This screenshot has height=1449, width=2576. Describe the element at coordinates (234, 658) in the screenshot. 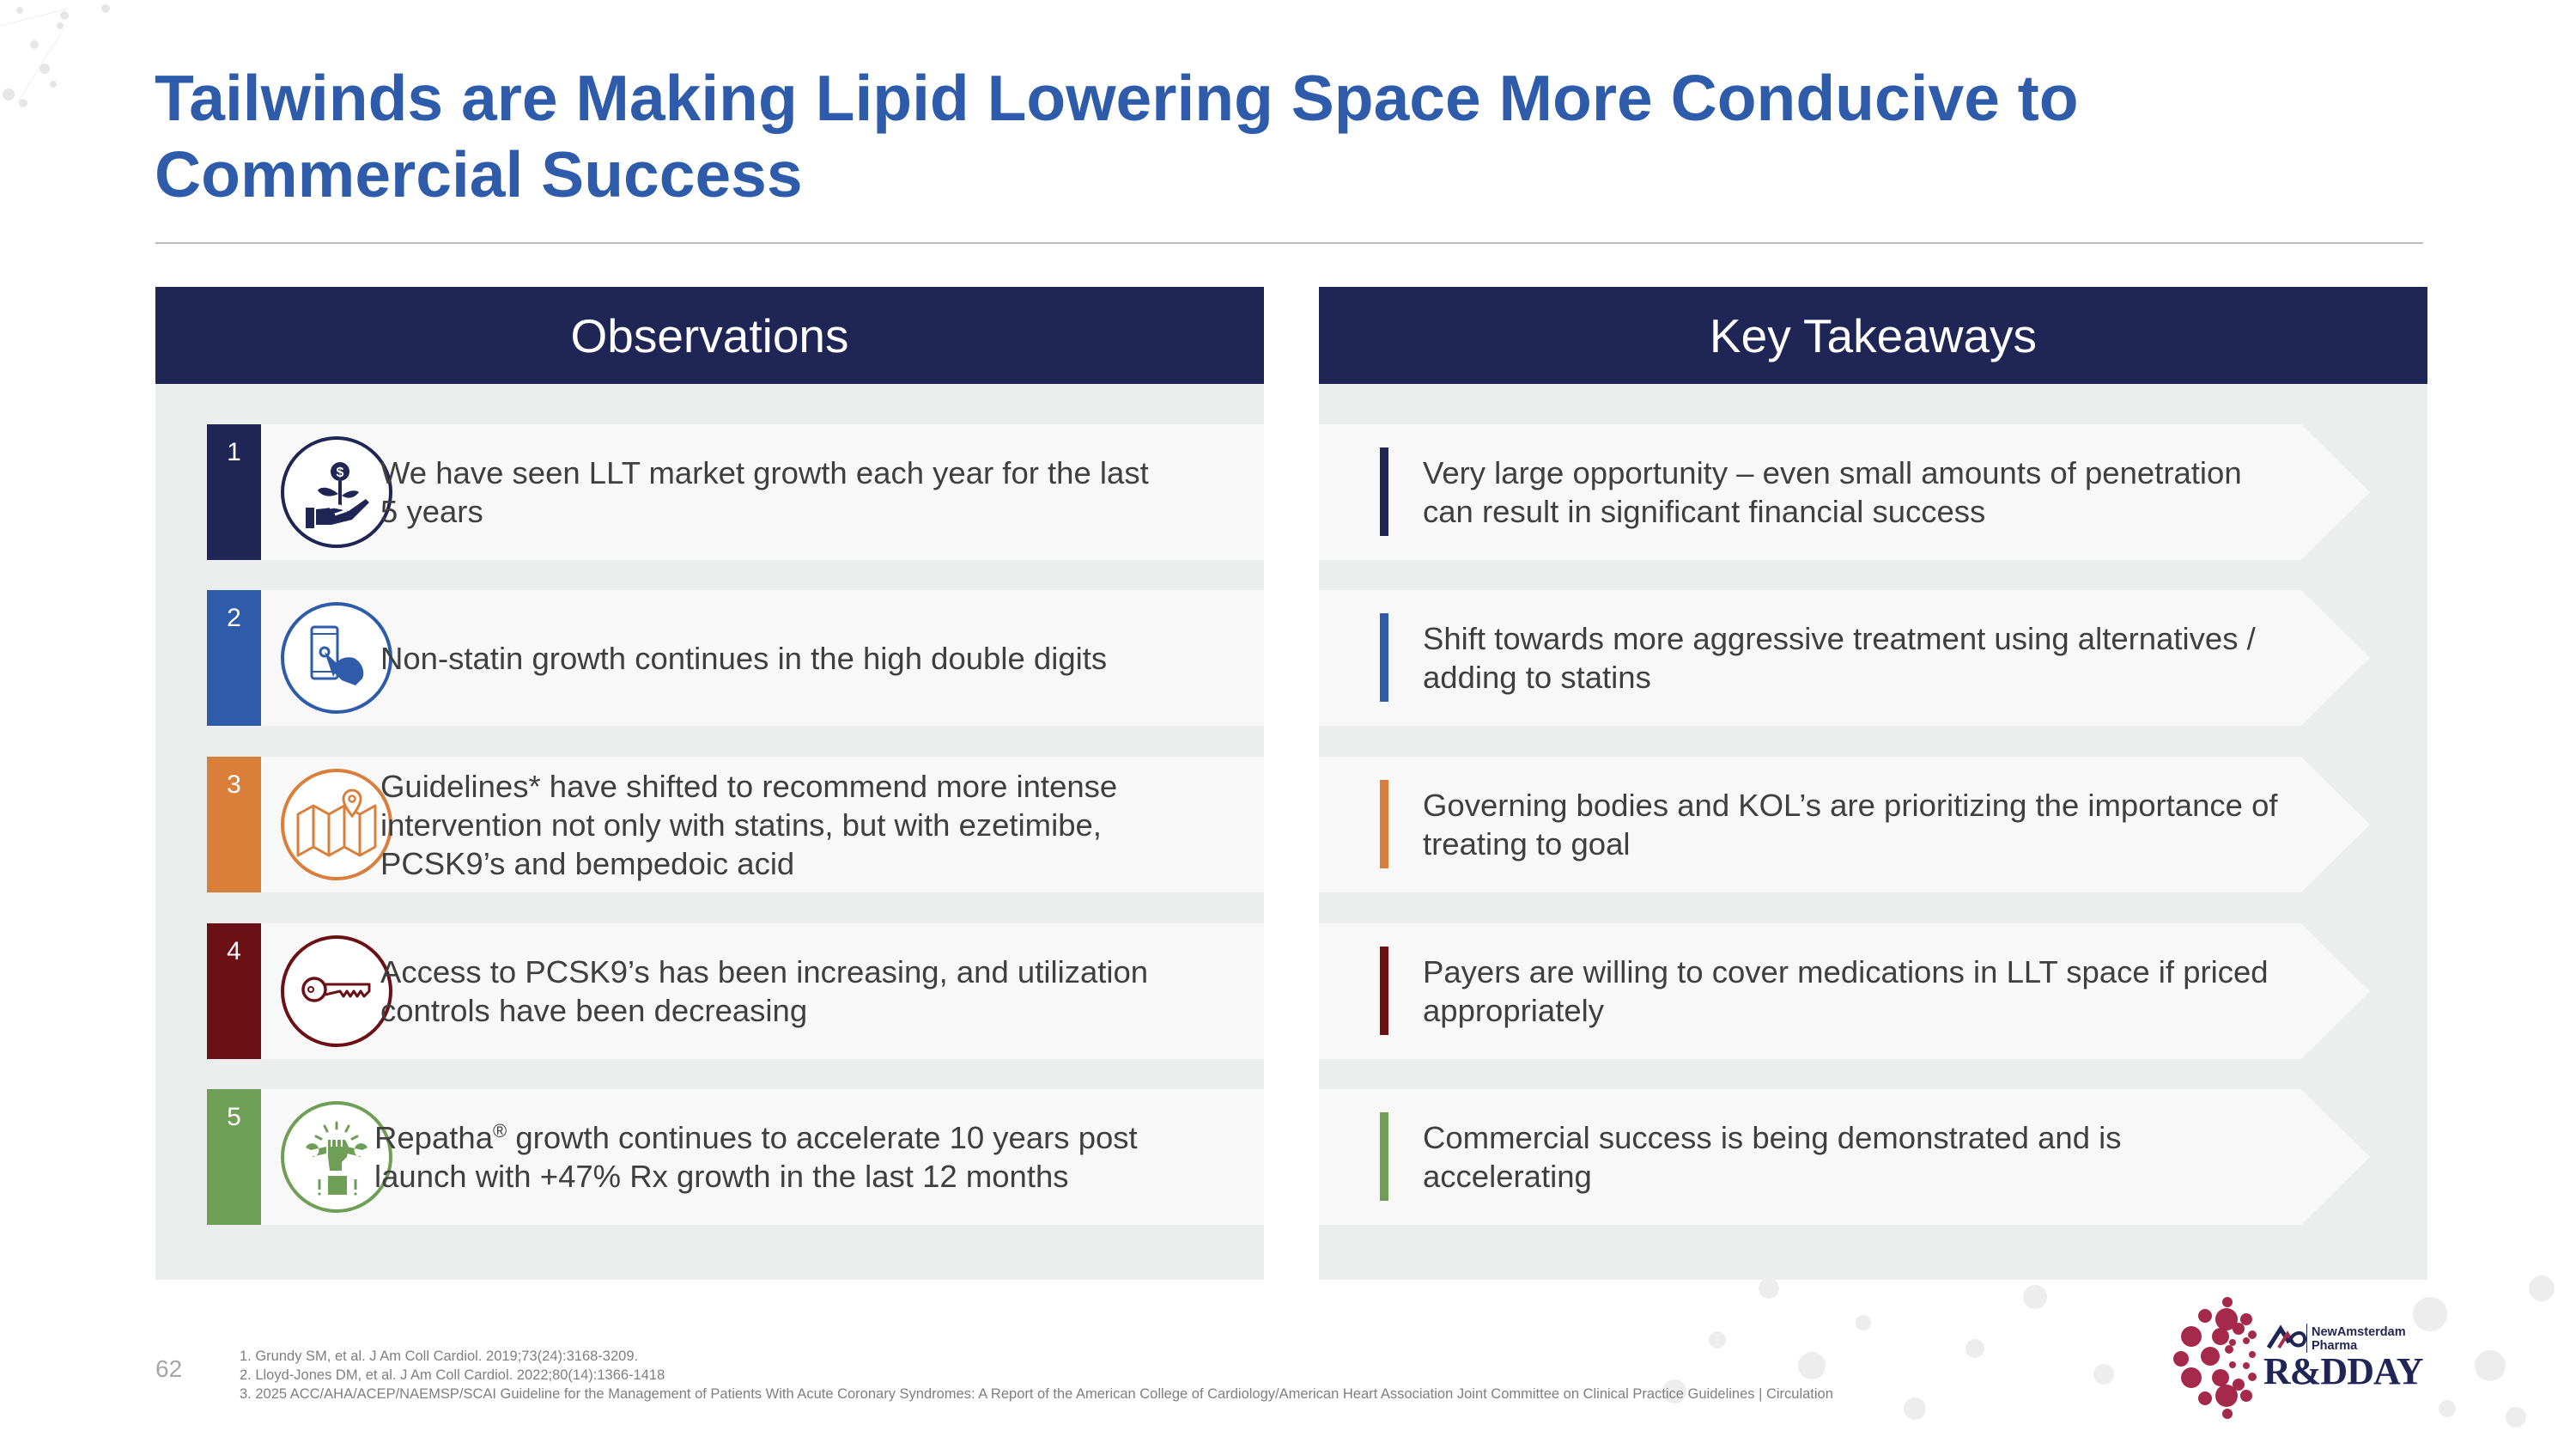

I see `observation-number: 2` at that location.